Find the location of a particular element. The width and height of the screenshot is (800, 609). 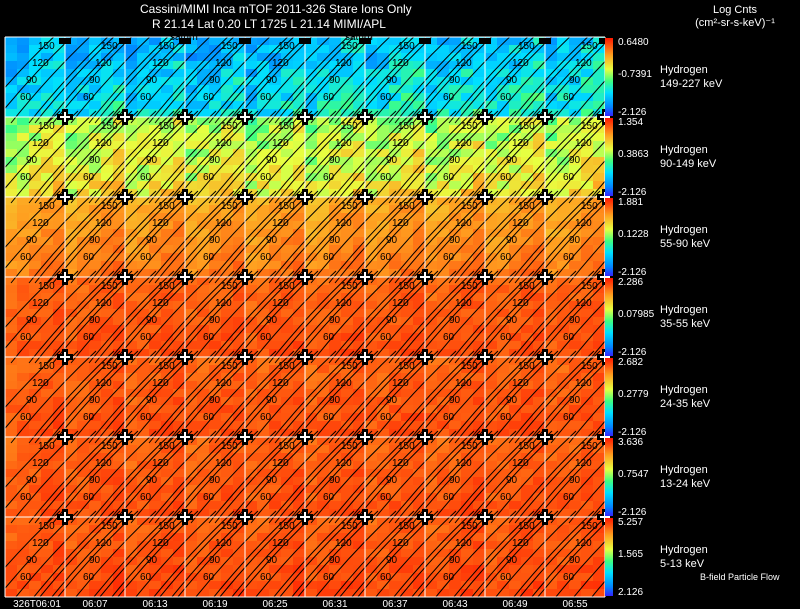

colorbar-ramp is located at coordinates (609, 477).